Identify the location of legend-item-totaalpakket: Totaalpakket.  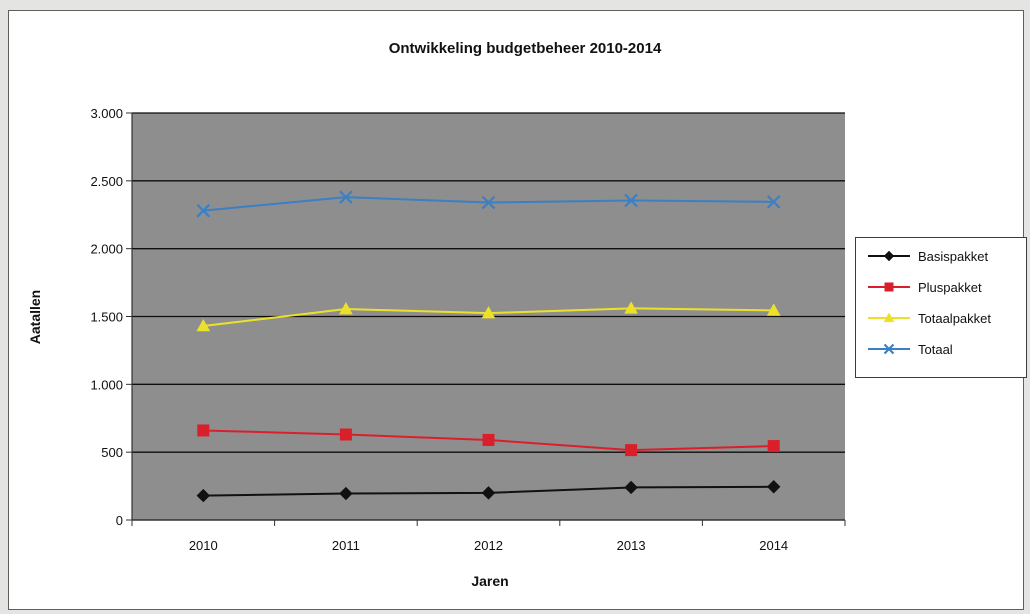
(928, 318).